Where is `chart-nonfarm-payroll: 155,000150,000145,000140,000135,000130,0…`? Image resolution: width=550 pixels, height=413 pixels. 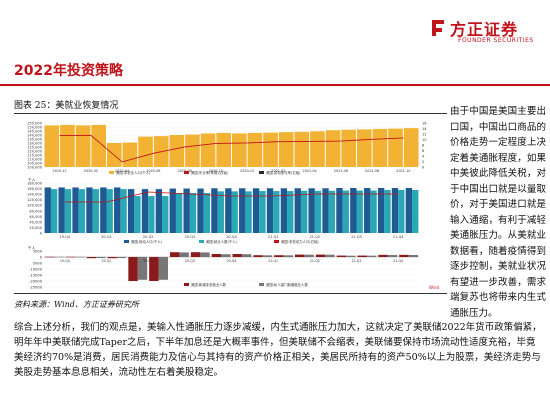 chart-nonfarm-payroll: 155,000150,000145,000140,000135,000130,0… is located at coordinates (230, 145).